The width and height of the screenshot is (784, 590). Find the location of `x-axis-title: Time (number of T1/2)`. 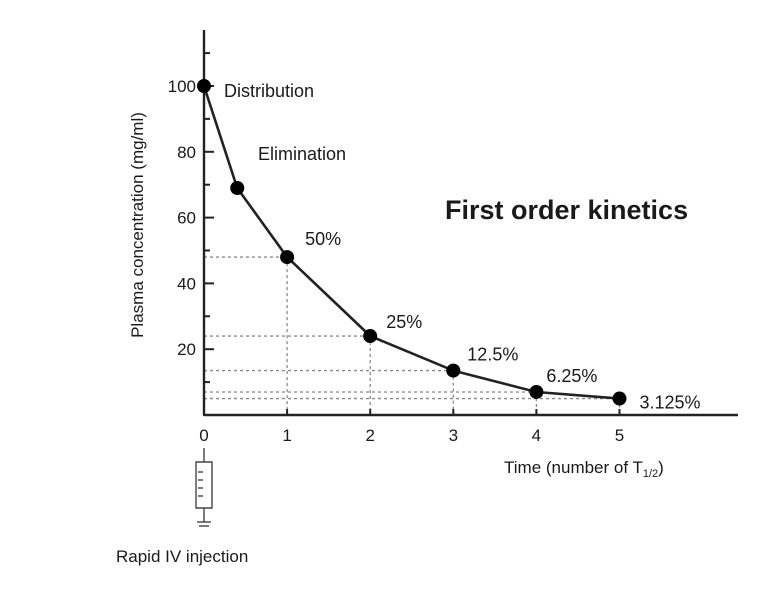

x-axis-title: Time (number of T1/2) is located at coordinates (584, 469).